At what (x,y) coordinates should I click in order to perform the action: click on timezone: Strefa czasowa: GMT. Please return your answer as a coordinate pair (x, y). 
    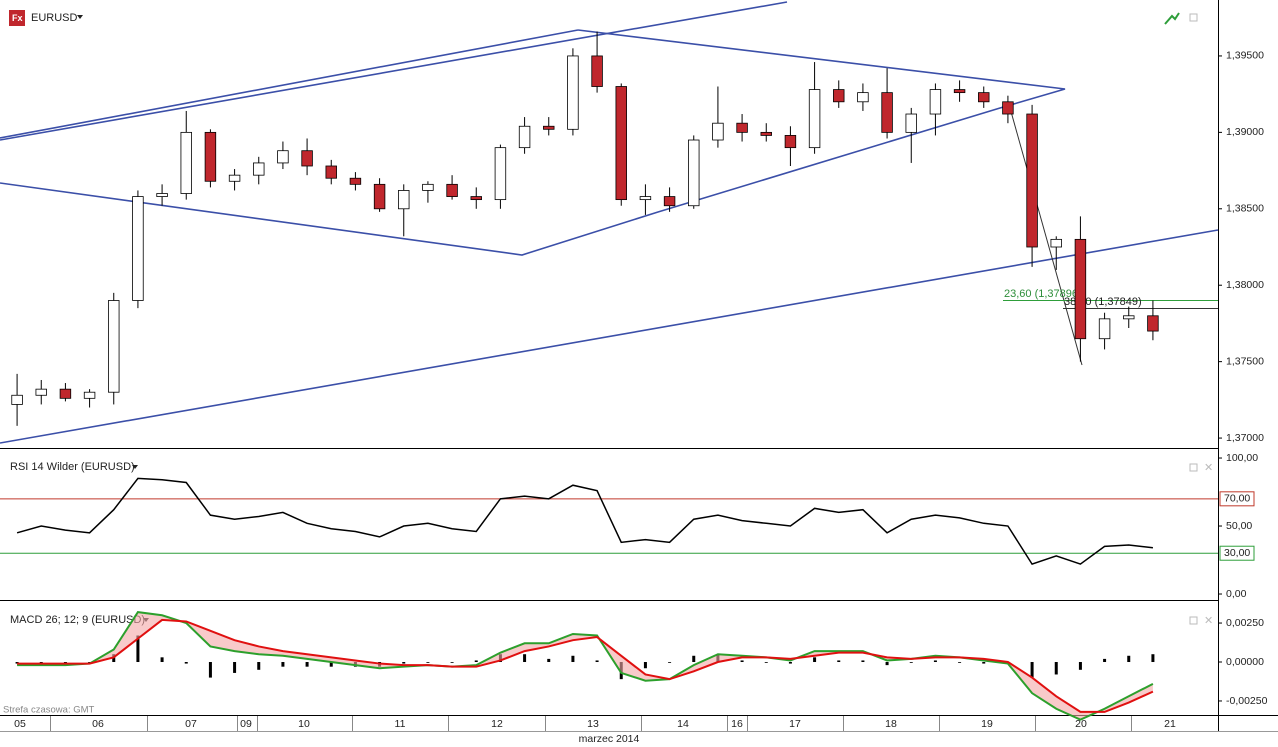
    Looking at the image, I should click on (49, 710).